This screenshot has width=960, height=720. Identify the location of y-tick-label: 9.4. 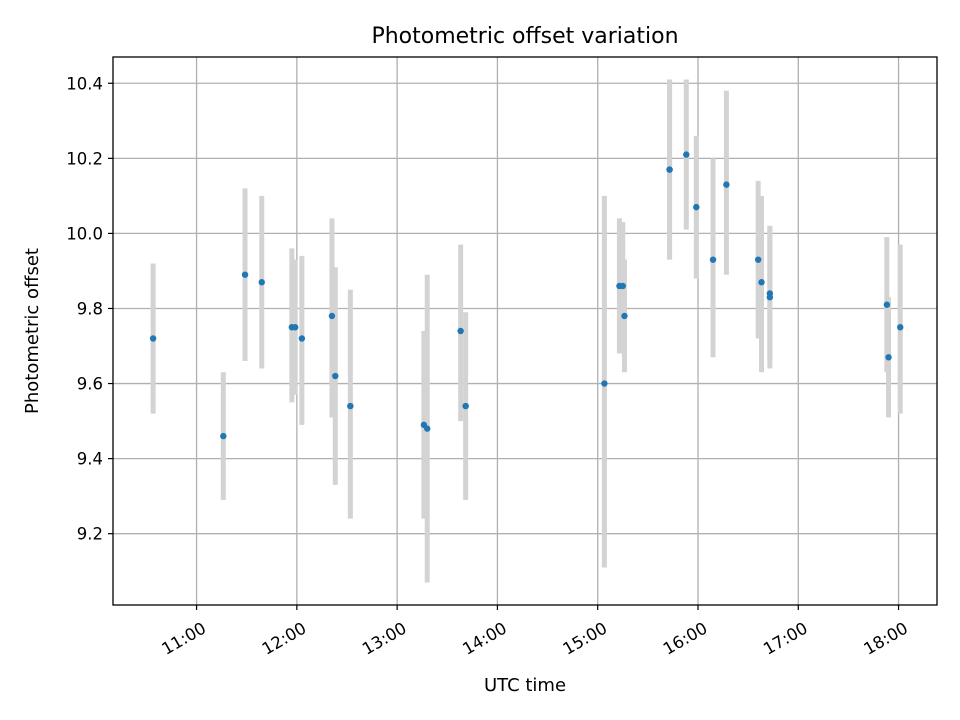
(90, 459).